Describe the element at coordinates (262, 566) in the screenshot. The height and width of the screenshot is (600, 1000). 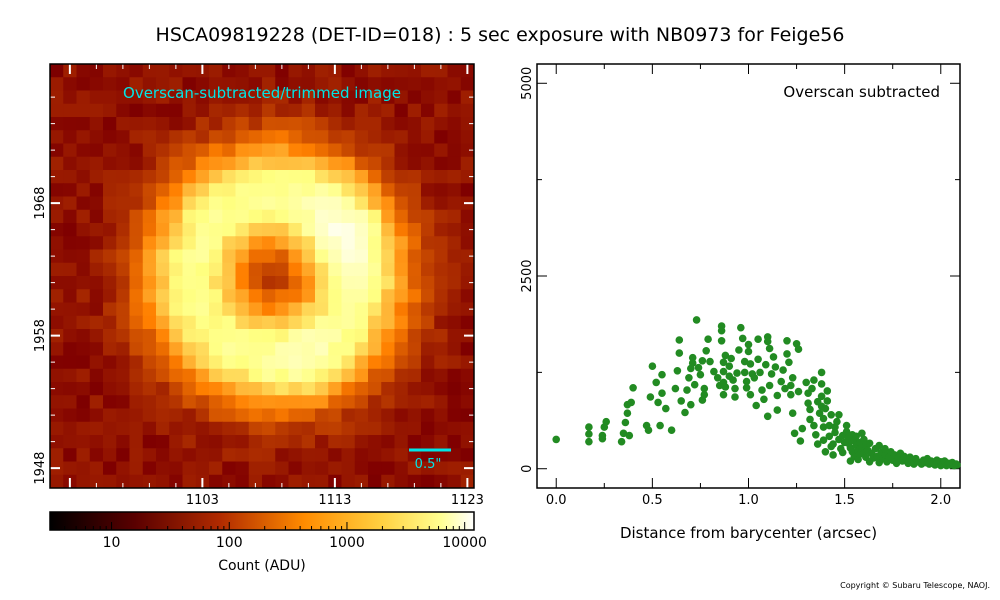
I see `colorbar-label: Count (ADU)` at that location.